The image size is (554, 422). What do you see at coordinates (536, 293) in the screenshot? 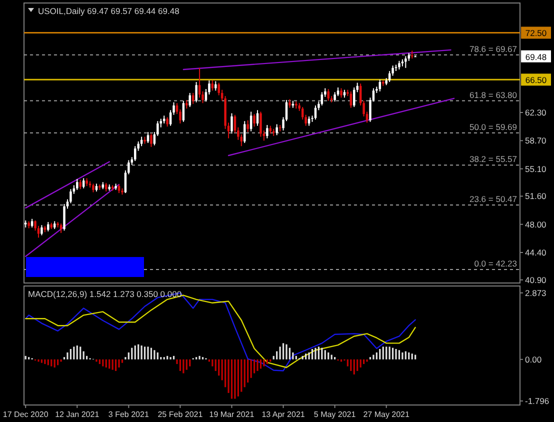
I see `y-tick-label: 2.873` at bounding box center [536, 293].